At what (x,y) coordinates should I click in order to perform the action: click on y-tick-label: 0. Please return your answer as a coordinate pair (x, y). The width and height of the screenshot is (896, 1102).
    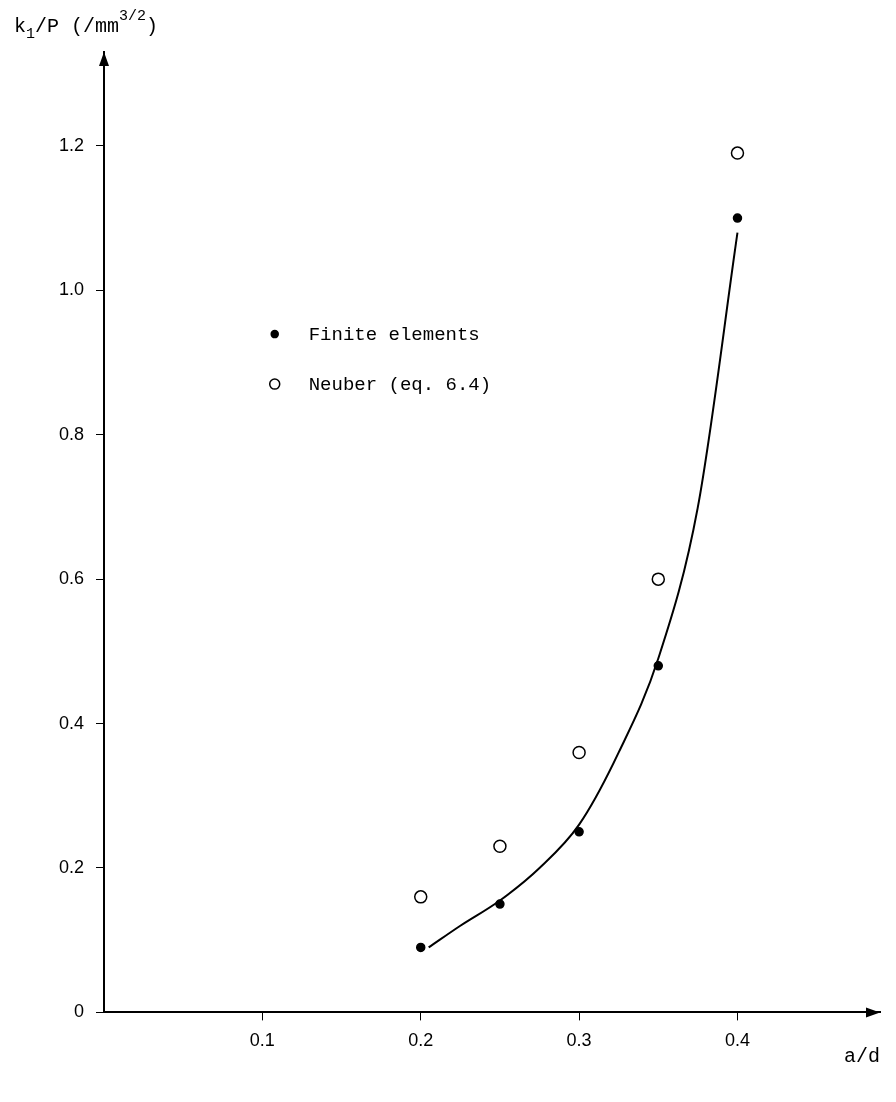
    Looking at the image, I should click on (78, 1011).